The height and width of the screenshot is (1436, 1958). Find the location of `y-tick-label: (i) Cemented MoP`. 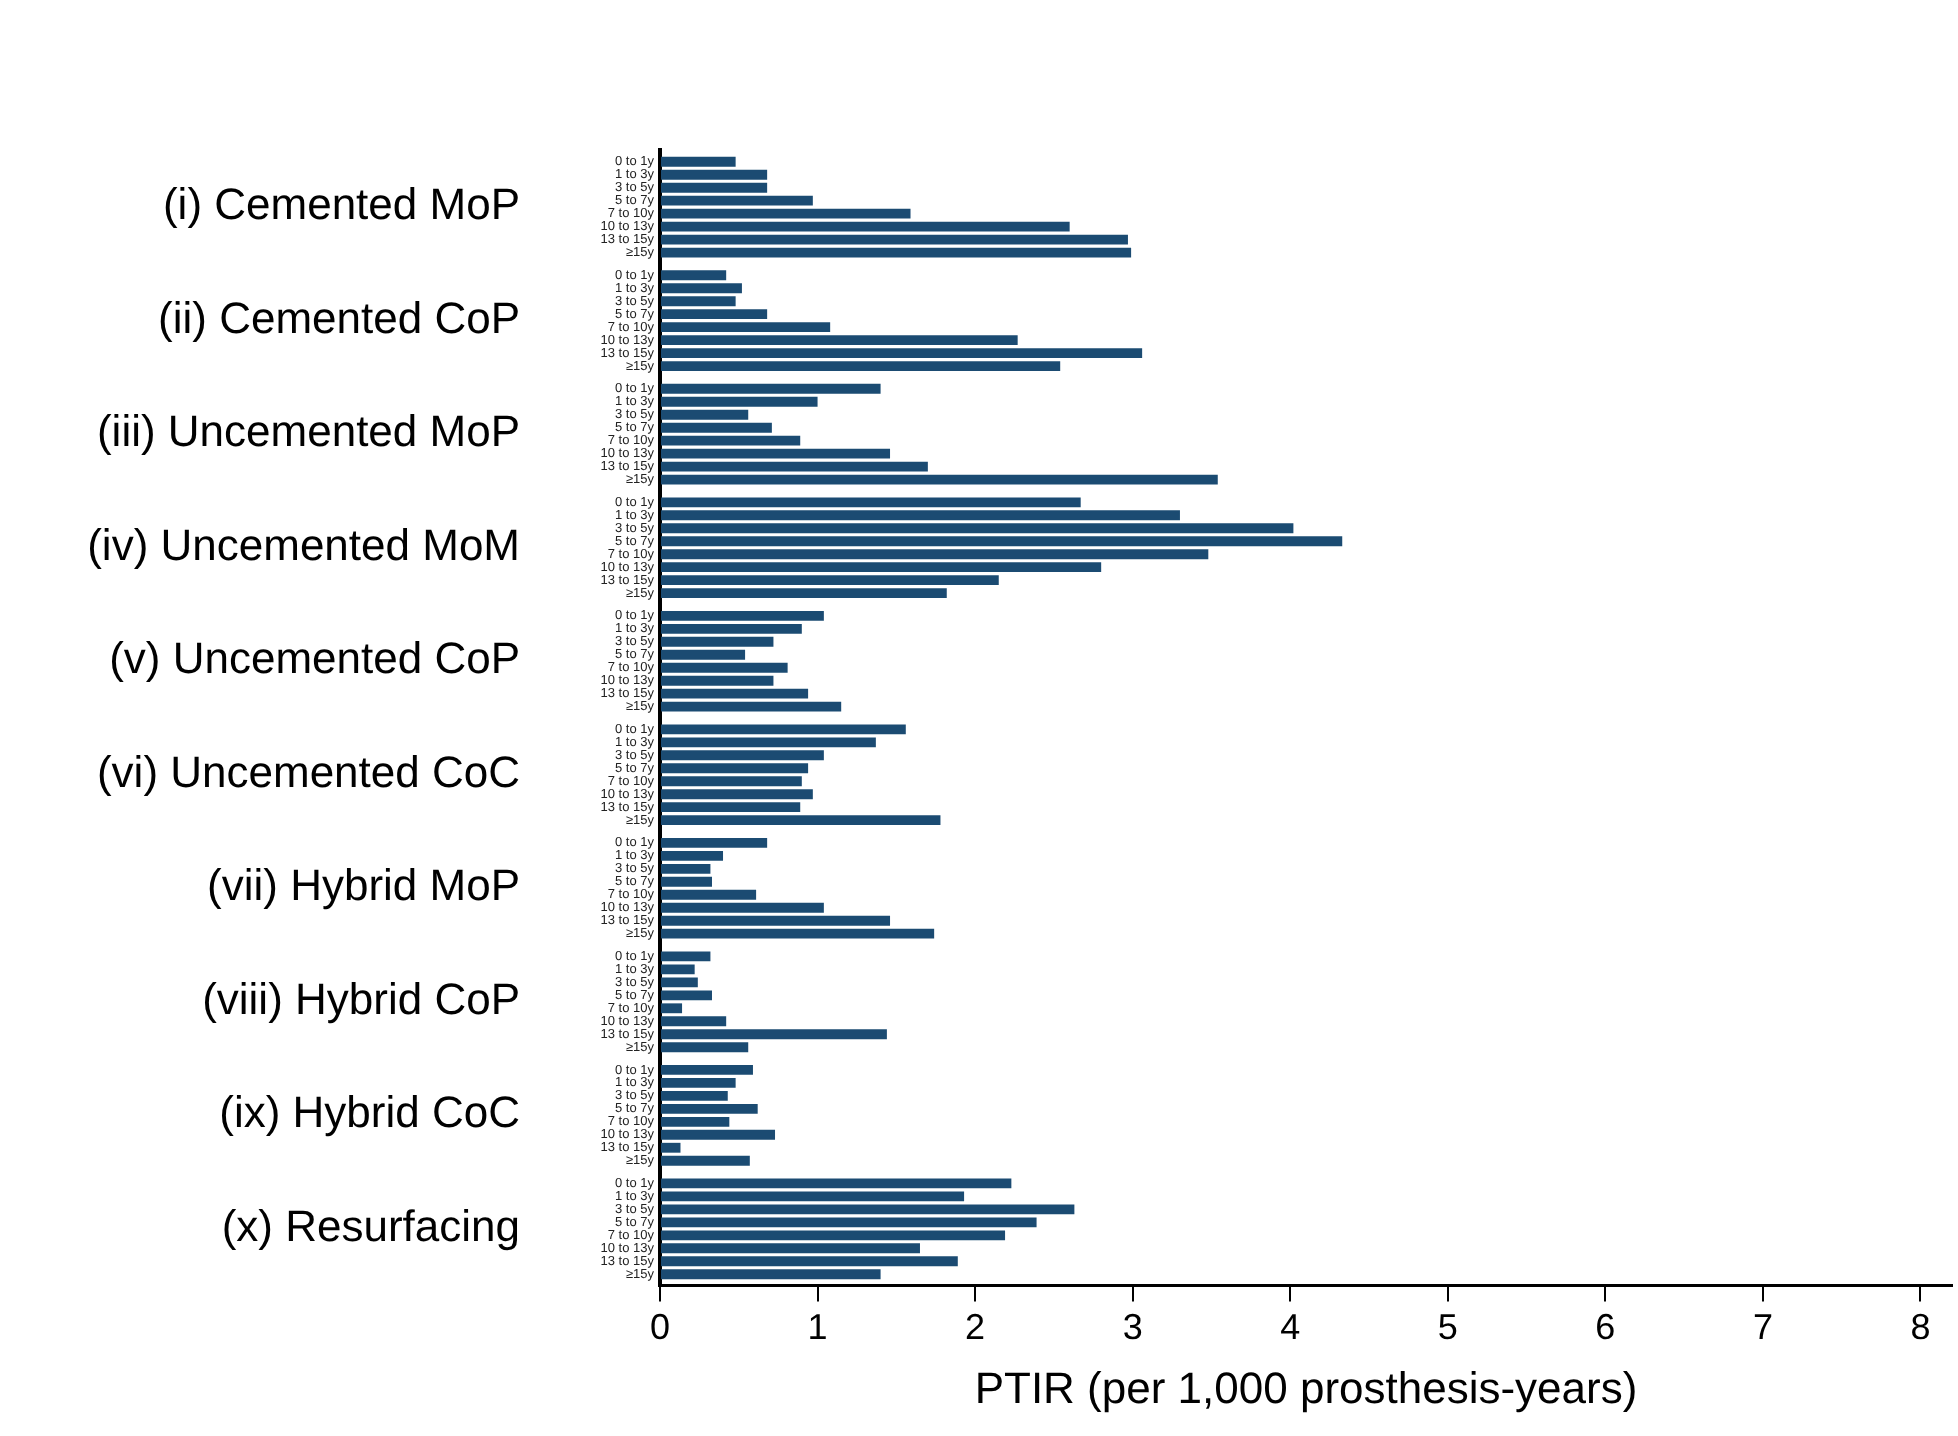

y-tick-label: (i) Cemented MoP is located at coordinates (341, 204).